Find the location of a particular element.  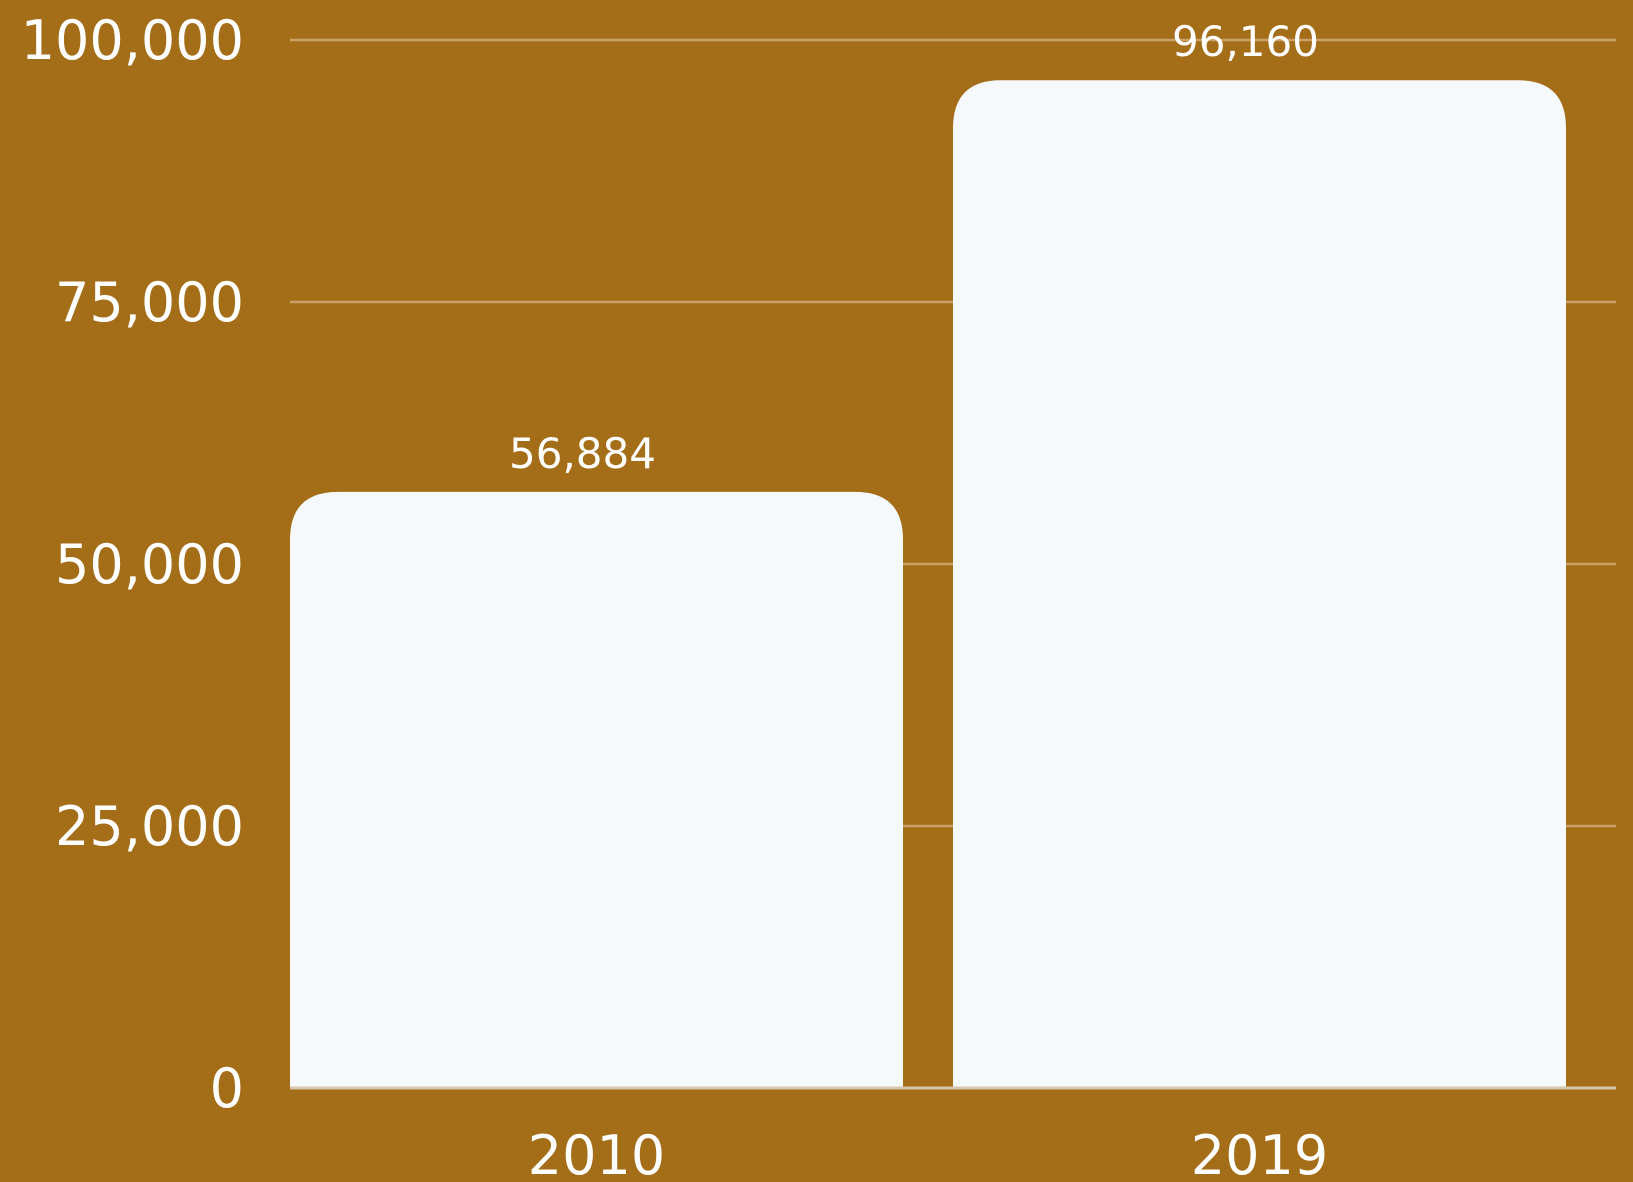

y-tick-label: 50,000 is located at coordinates (149, 564).